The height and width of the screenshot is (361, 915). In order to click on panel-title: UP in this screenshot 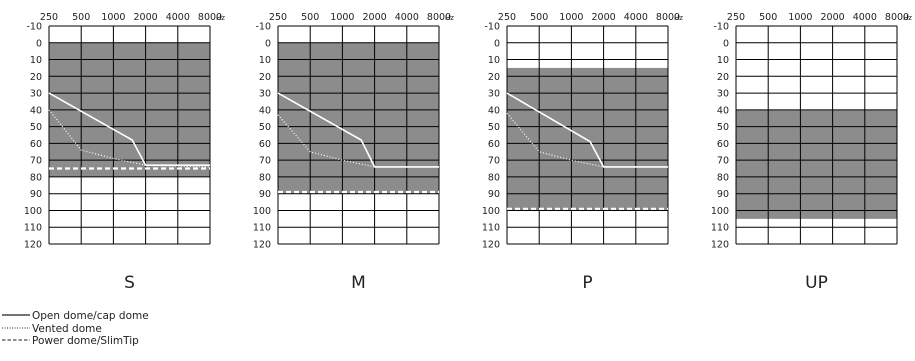, I will do `click(816, 283)`.